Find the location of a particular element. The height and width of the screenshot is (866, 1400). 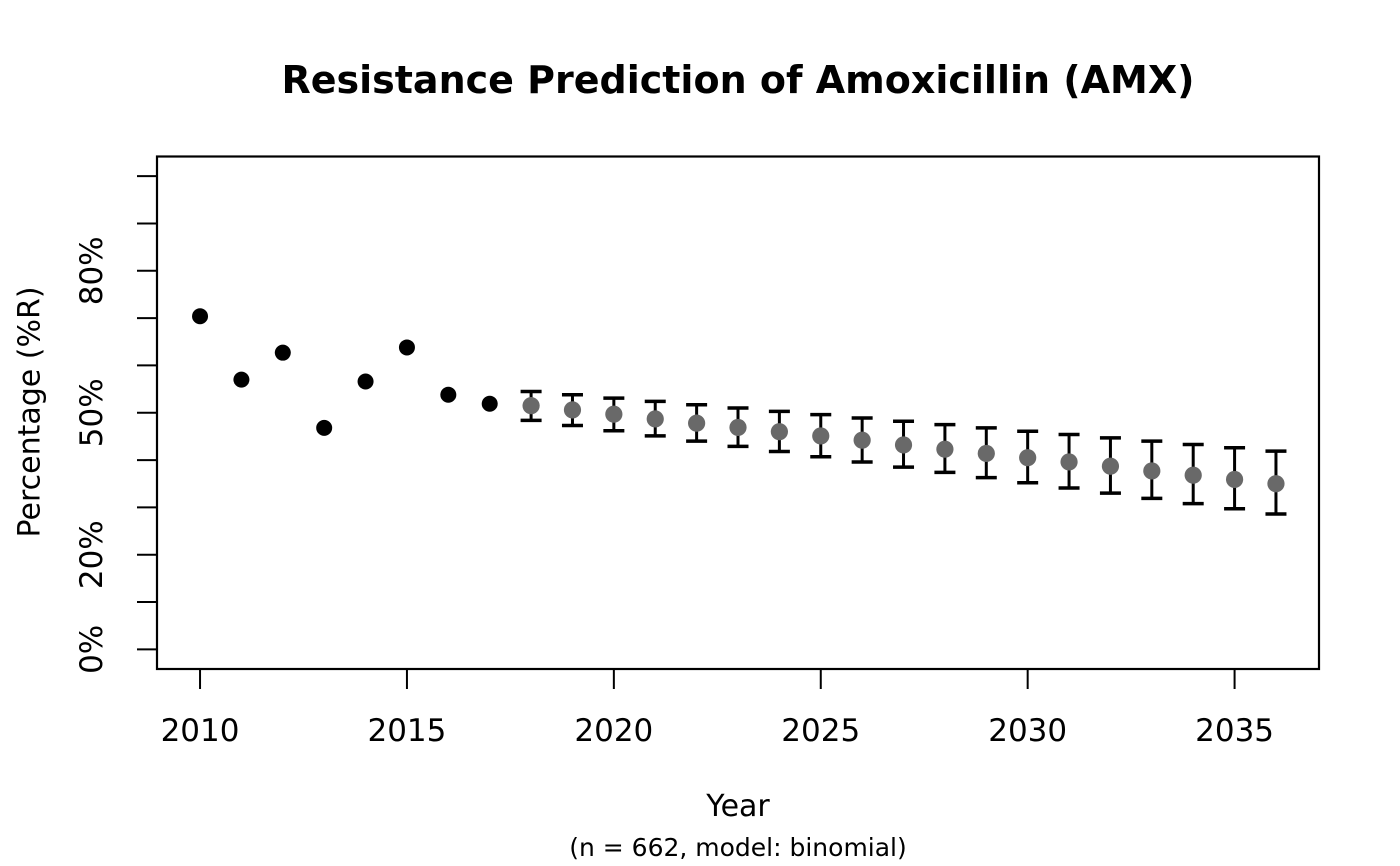

x-tick-label: 2015 is located at coordinates (406, 731).